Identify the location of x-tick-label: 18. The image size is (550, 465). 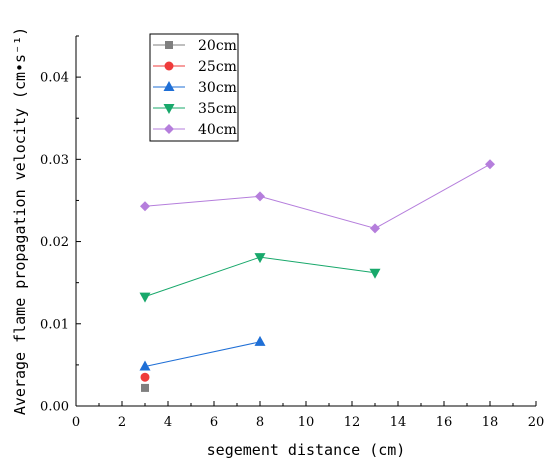
(490, 422).